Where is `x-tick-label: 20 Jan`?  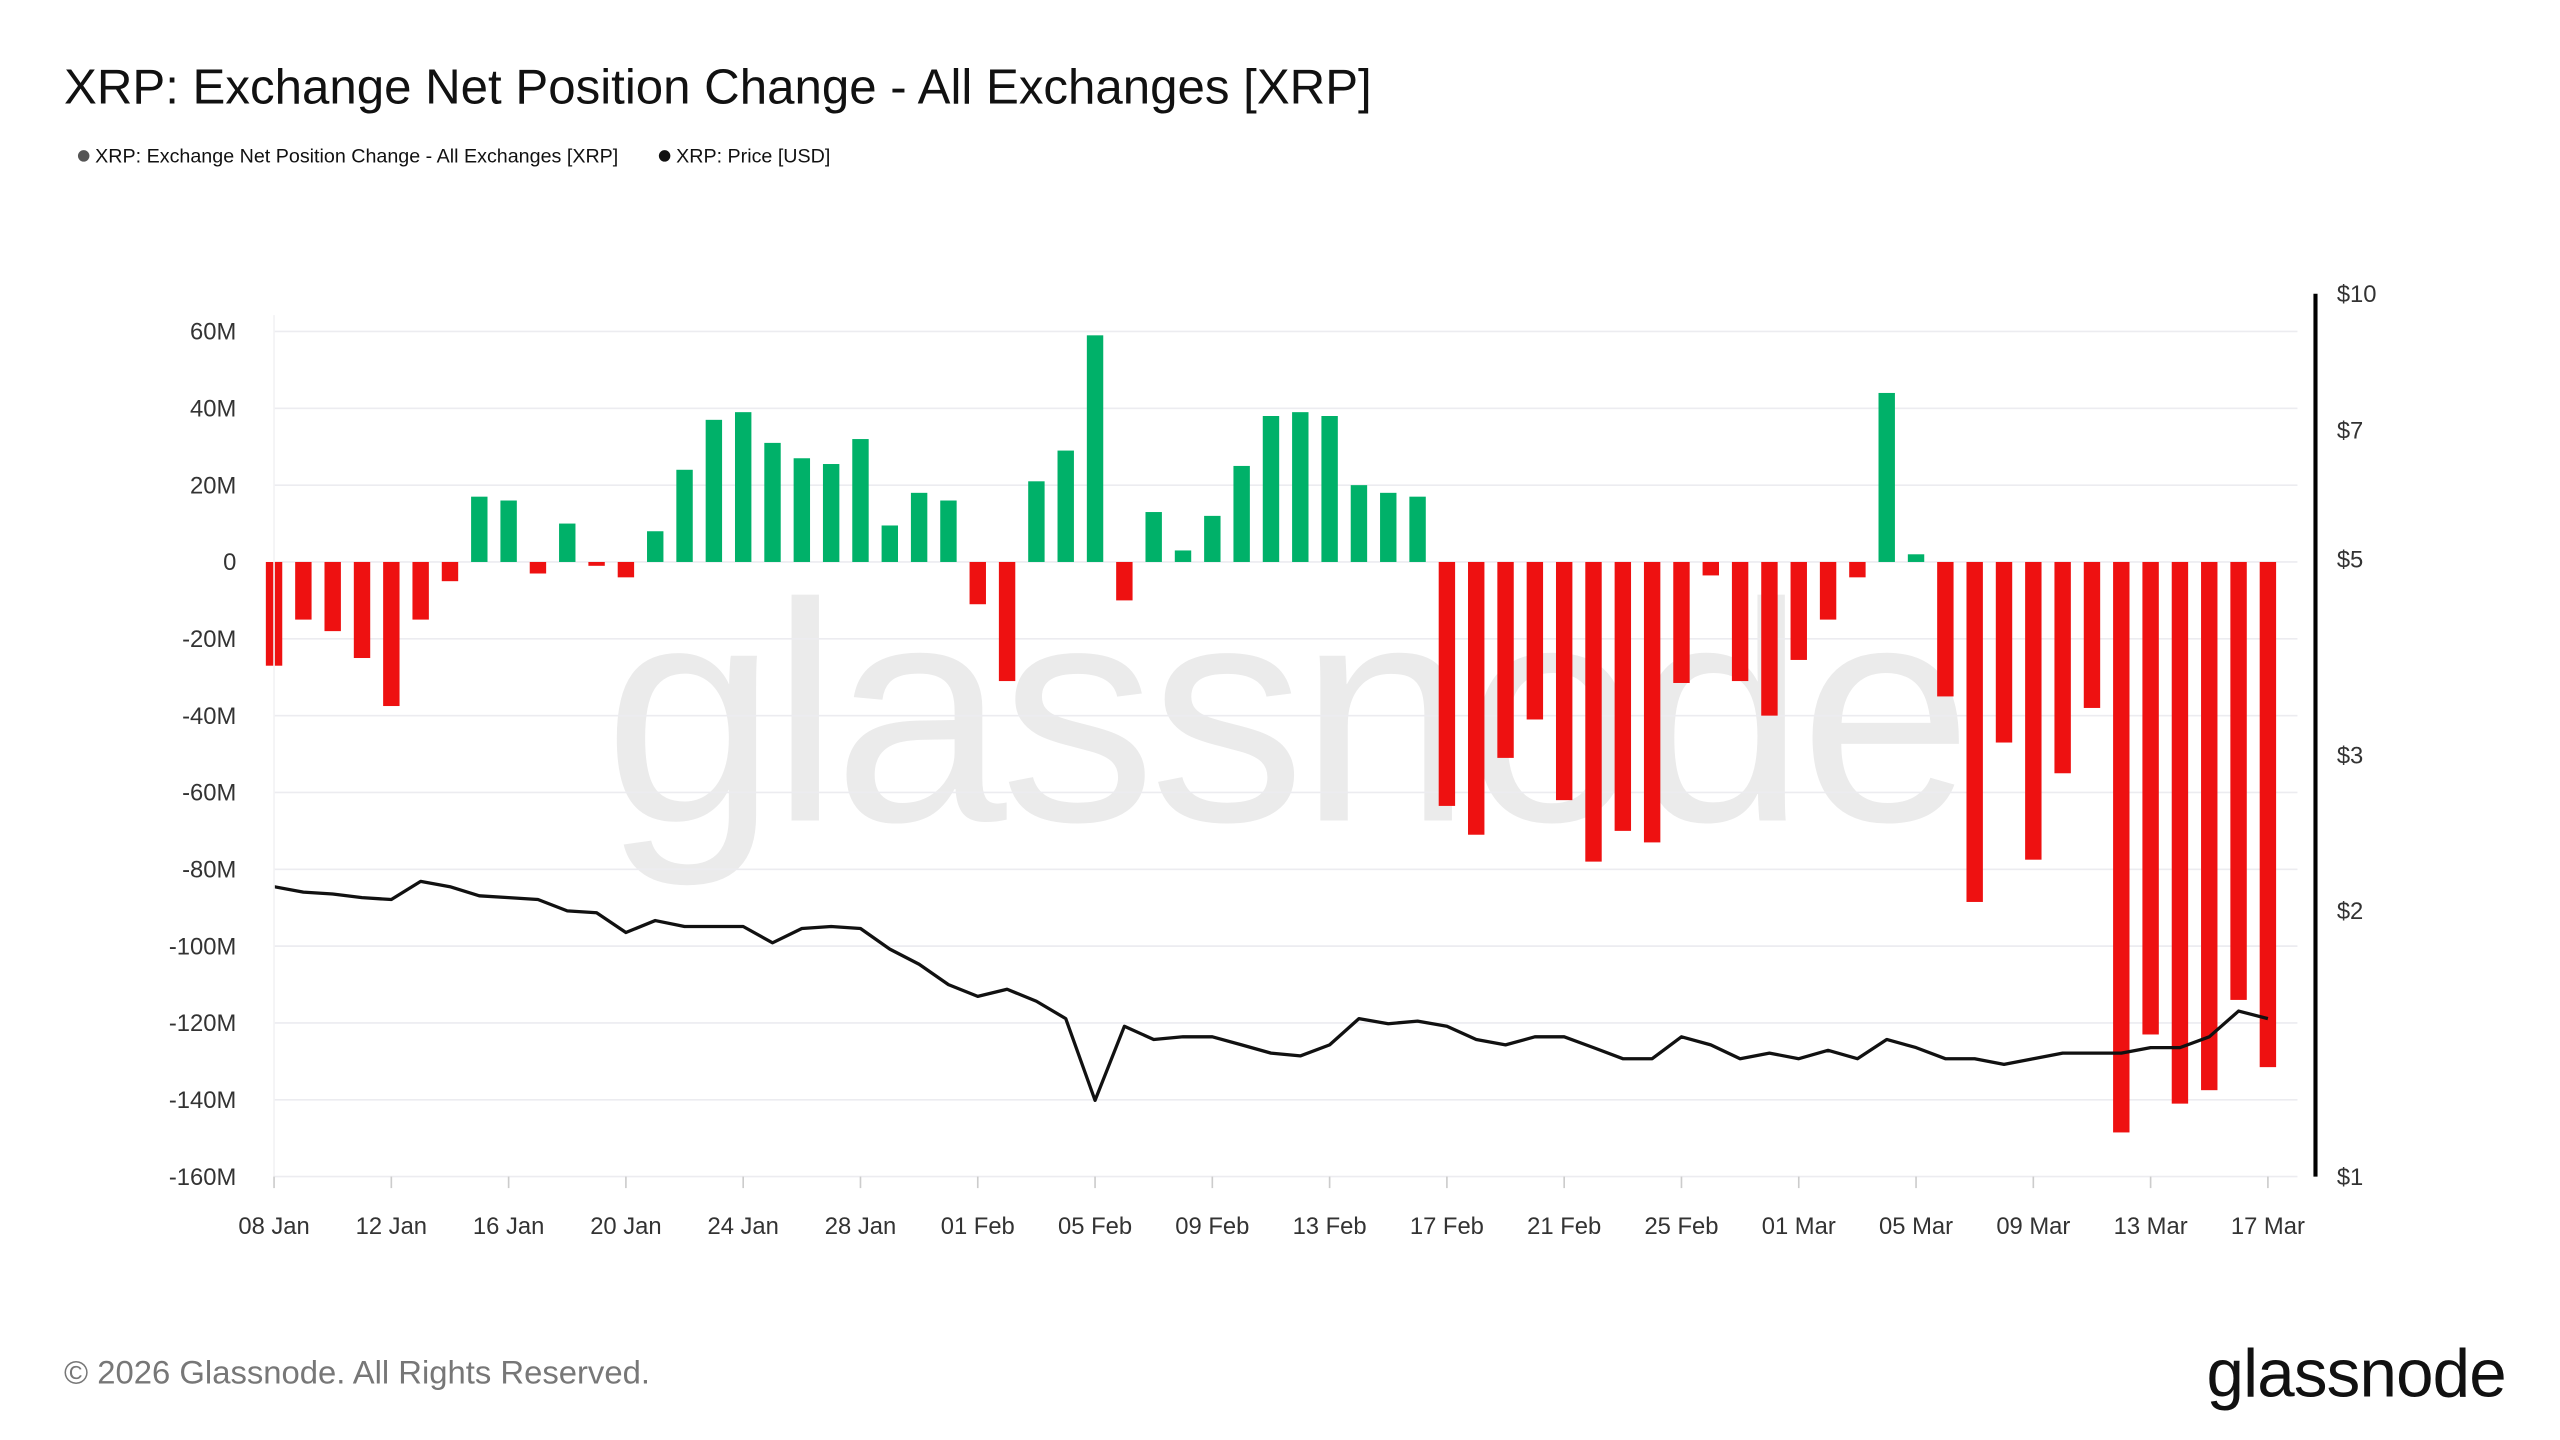 x-tick-label: 20 Jan is located at coordinates (625, 1226).